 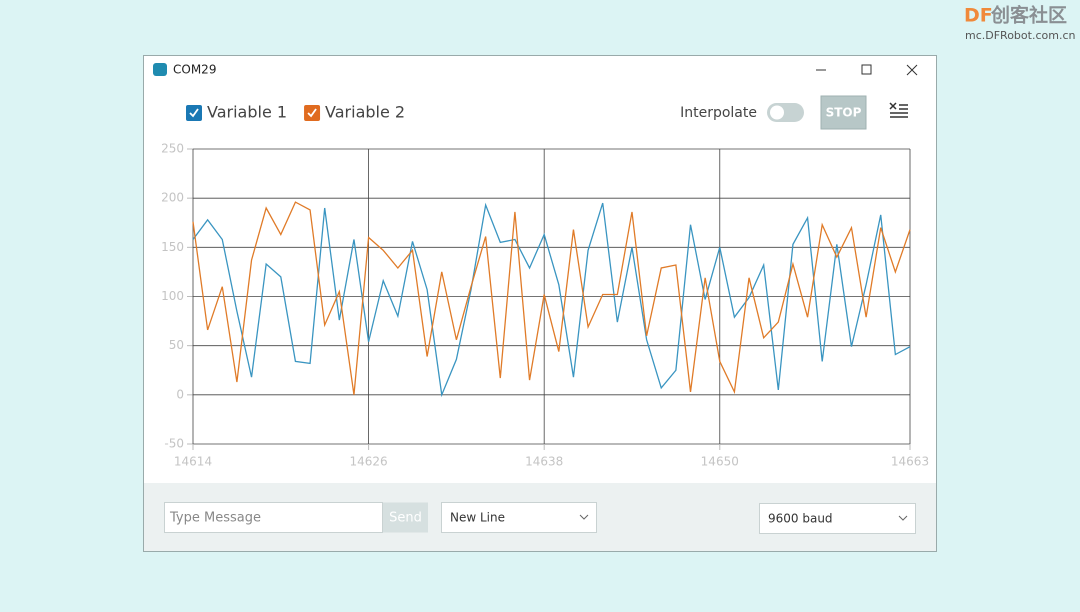 I want to click on close-button, so click(x=912, y=70).